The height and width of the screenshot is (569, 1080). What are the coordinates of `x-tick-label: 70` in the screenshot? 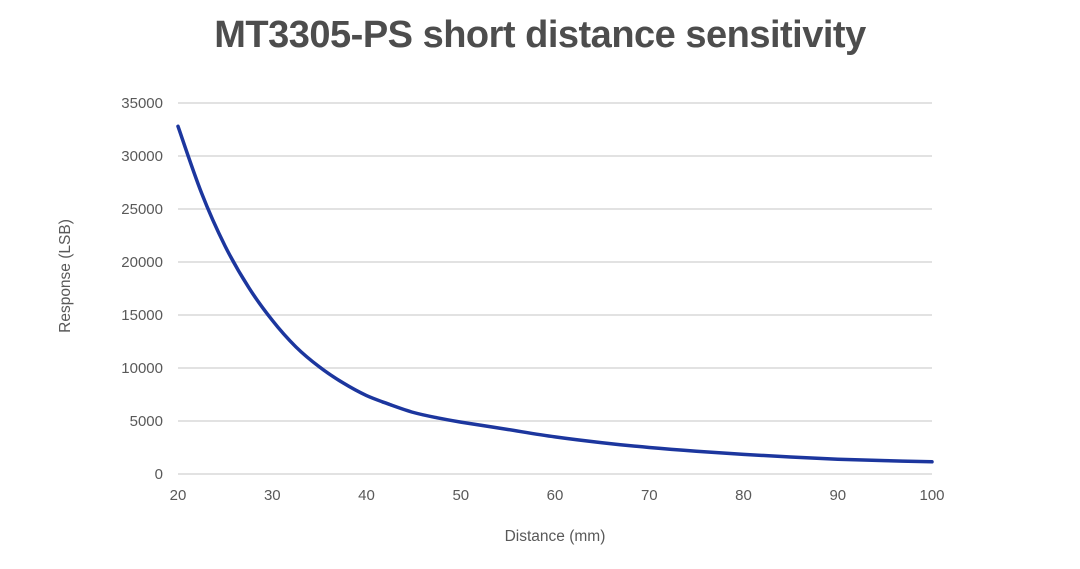 It's located at (649, 495).